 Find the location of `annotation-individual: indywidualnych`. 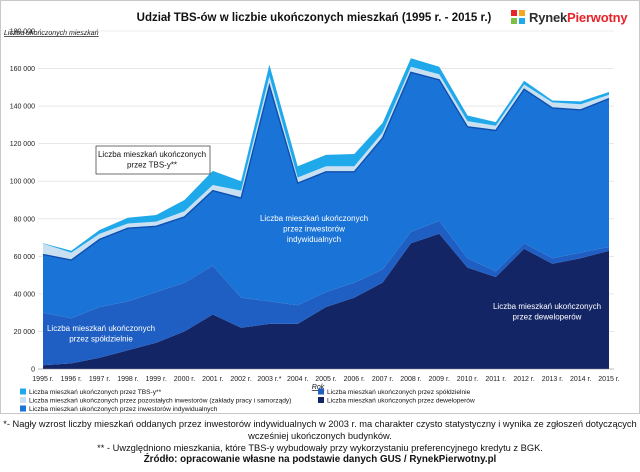

annotation-individual: indywidualnych is located at coordinates (314, 239).